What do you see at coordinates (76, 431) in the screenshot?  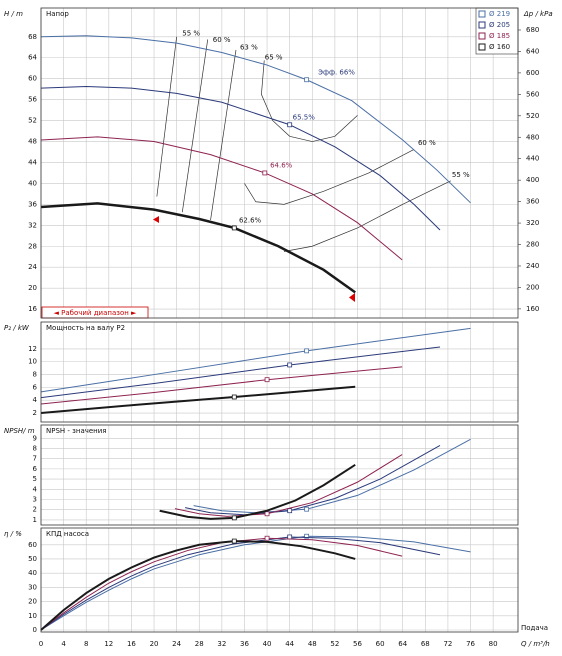 I see `panel-title: NPSH - значения` at bounding box center [76, 431].